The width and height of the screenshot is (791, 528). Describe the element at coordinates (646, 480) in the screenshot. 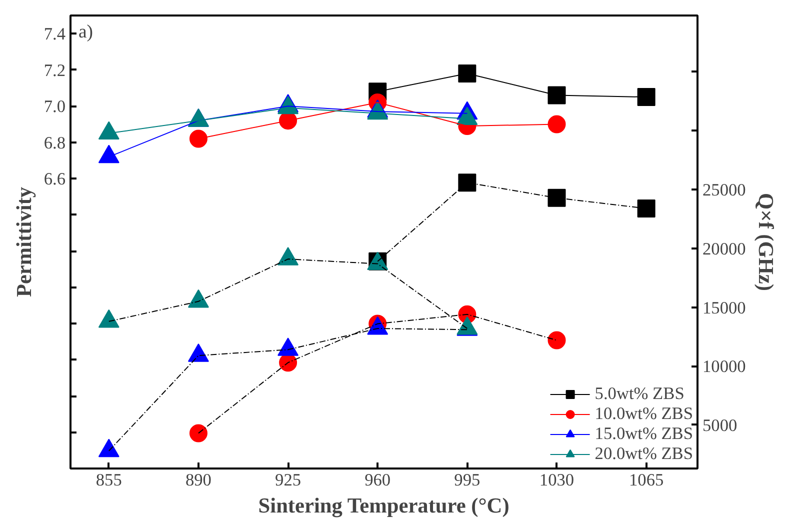

I see `x-tick-label: 1065` at that location.